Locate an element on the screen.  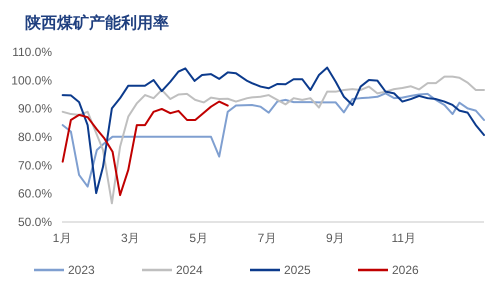
x-tick-label: 3月 is located at coordinates (130, 238).